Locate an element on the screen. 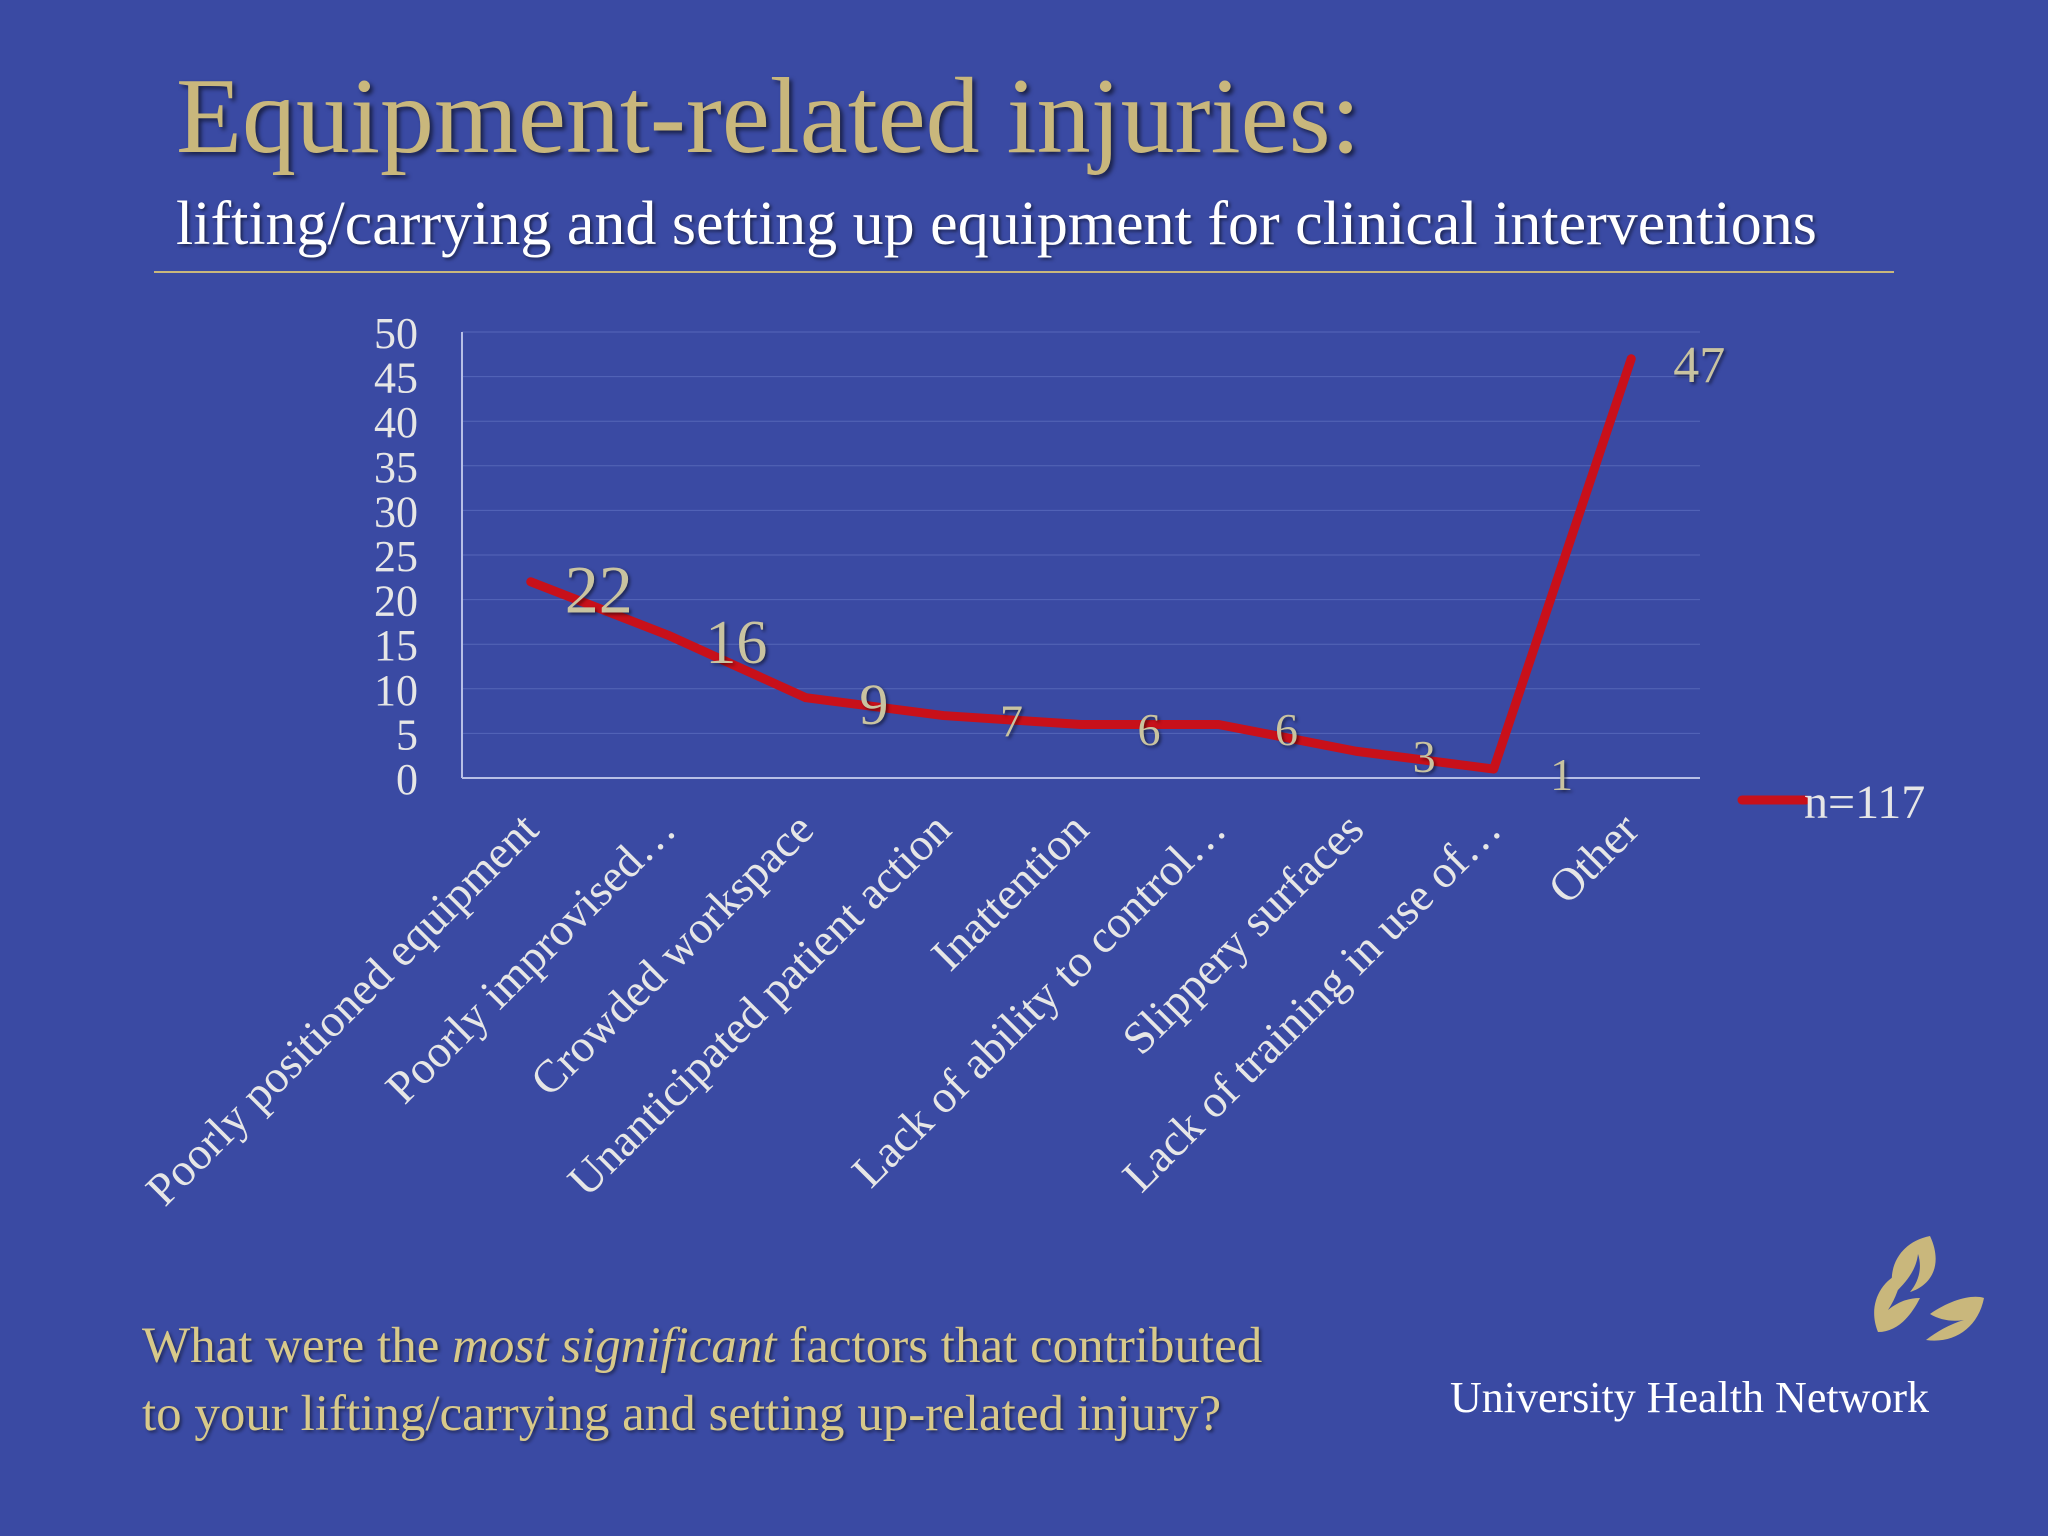  y-tick-label: 15 is located at coordinates (396, 645).